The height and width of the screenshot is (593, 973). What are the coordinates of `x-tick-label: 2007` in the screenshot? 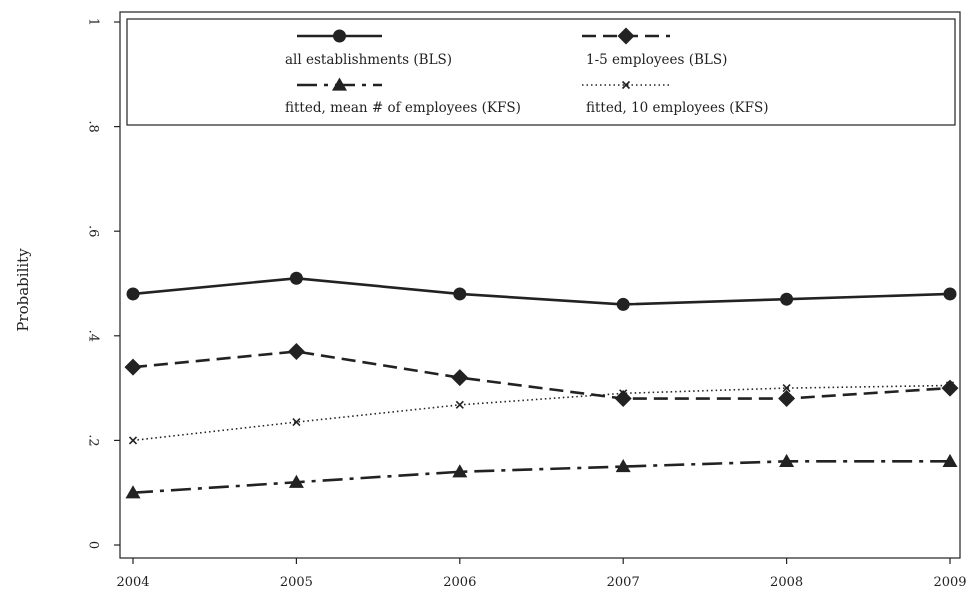 It's located at (623, 582).